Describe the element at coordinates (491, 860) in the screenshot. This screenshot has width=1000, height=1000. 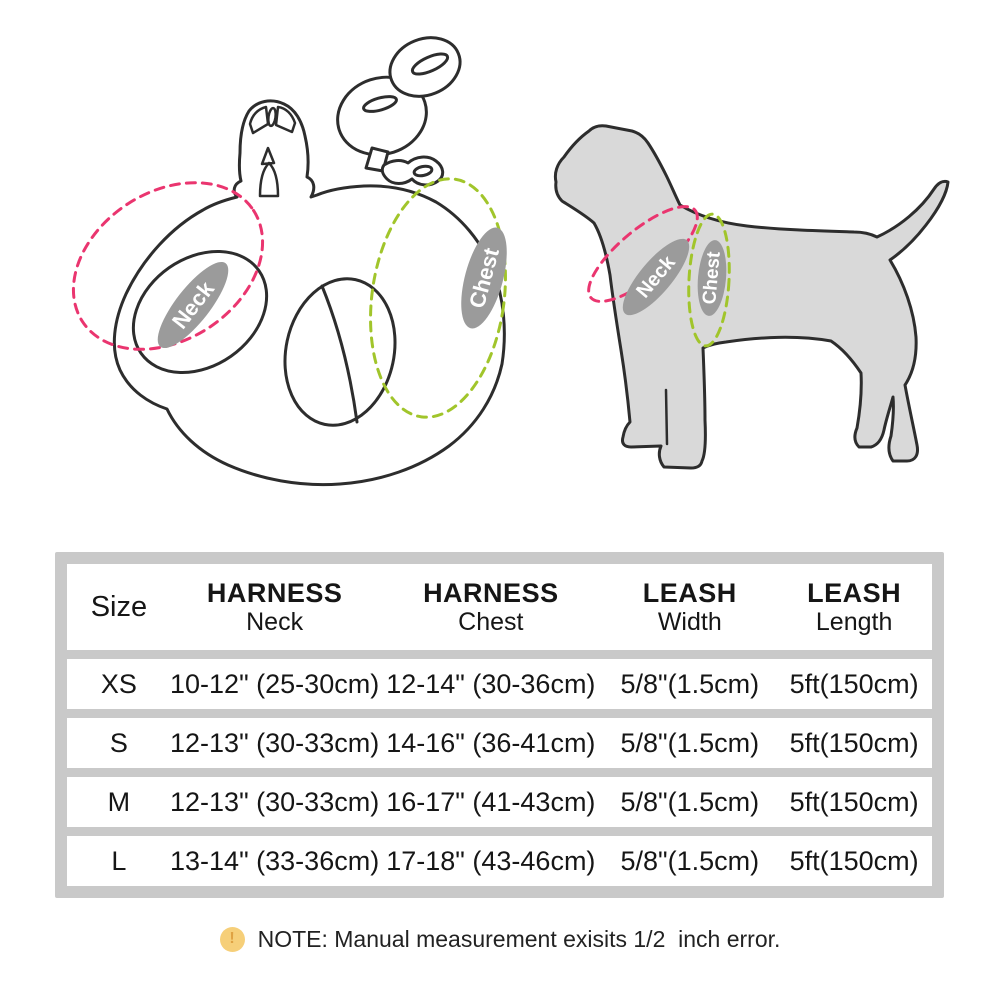
I see `cell-harness-chest: 17-18" (43-46cm)` at that location.